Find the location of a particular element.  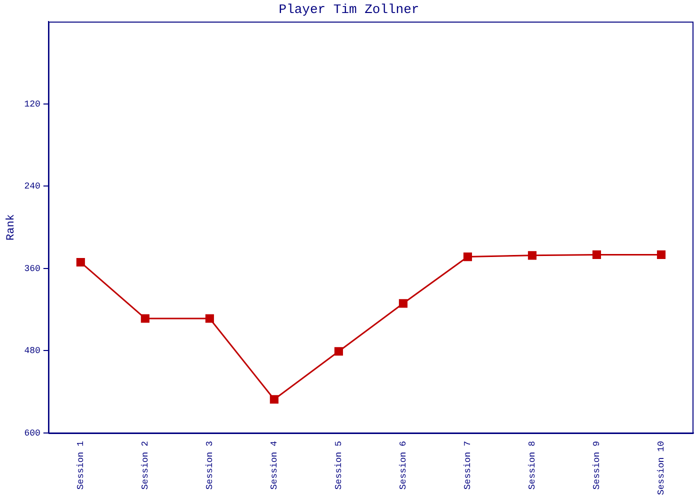

y-axis-title: Rank is located at coordinates (12, 227).